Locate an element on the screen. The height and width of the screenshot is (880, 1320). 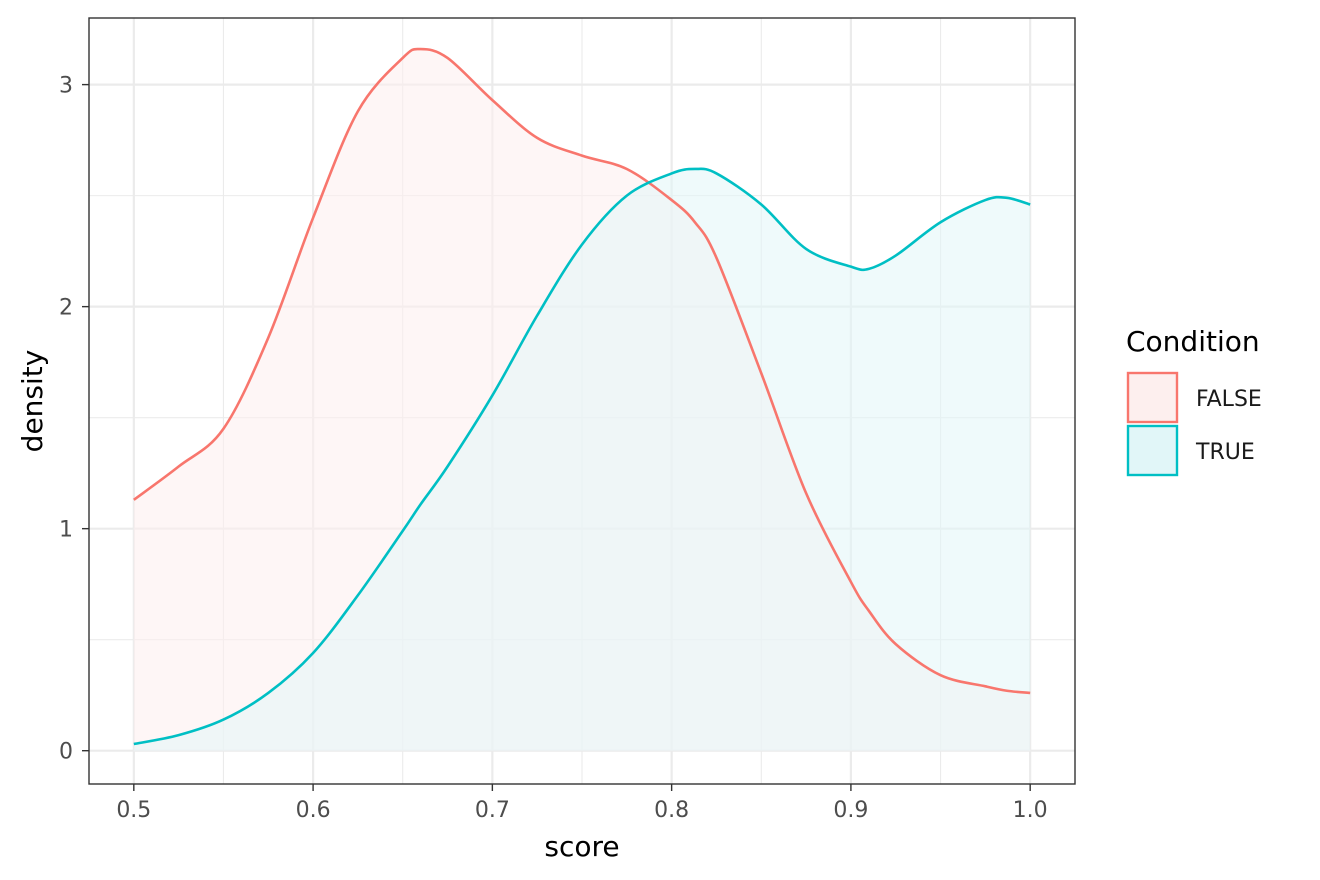
y-tick-label: 0 is located at coordinates (66, 752).